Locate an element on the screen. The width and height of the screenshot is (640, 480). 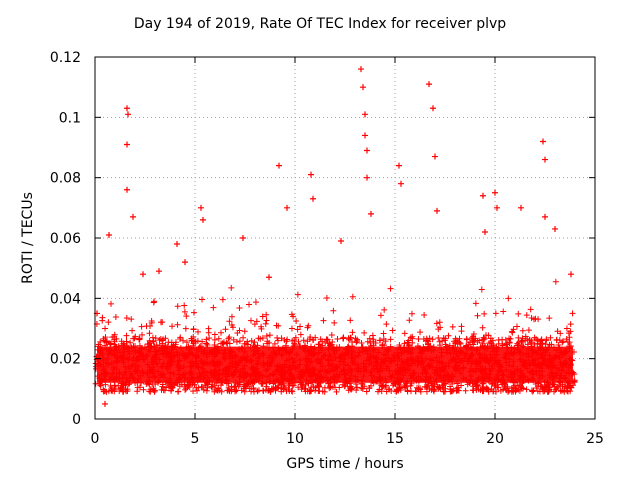
y-tick-label: 0.08 is located at coordinates (65, 179).